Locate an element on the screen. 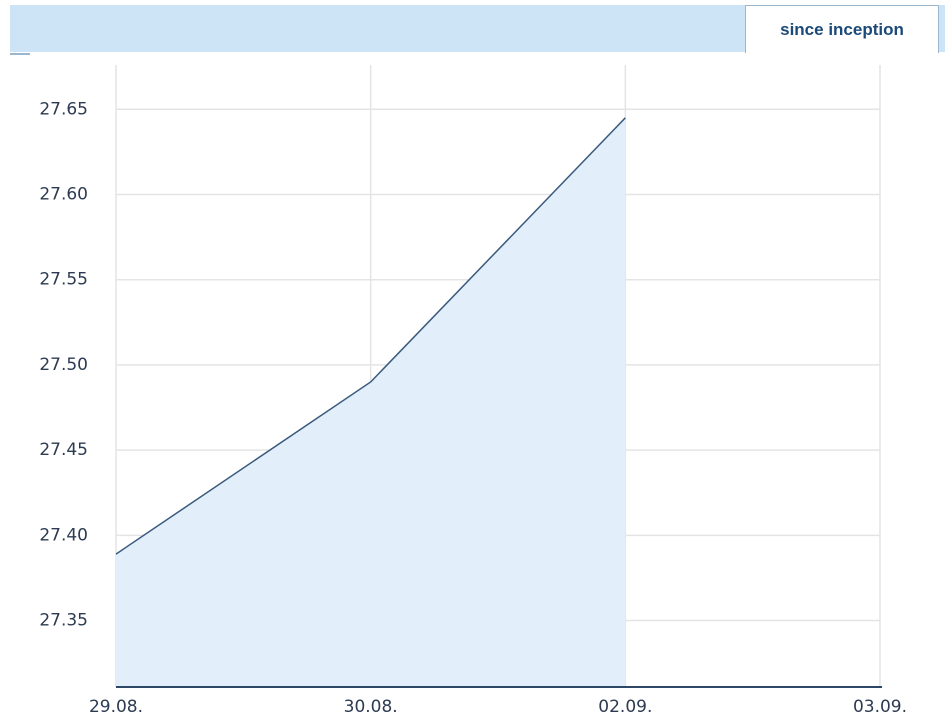 The height and width of the screenshot is (717, 947). x-tick-label: 03.09. is located at coordinates (880, 707).